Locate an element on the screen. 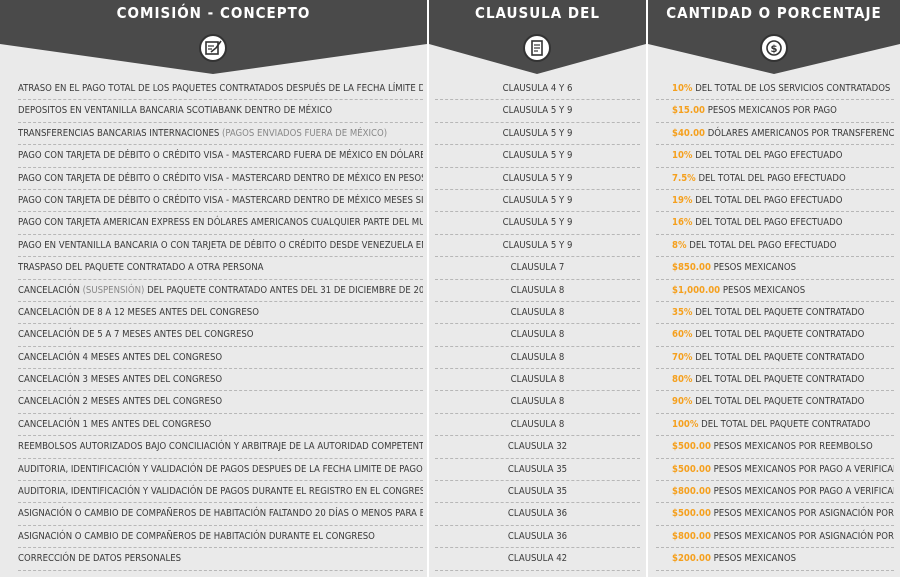 This screenshot has height=577, width=900. concept-text: CANCELACIÓN 2 MESES ANTES DEL CONGRESO is located at coordinates (120, 402).